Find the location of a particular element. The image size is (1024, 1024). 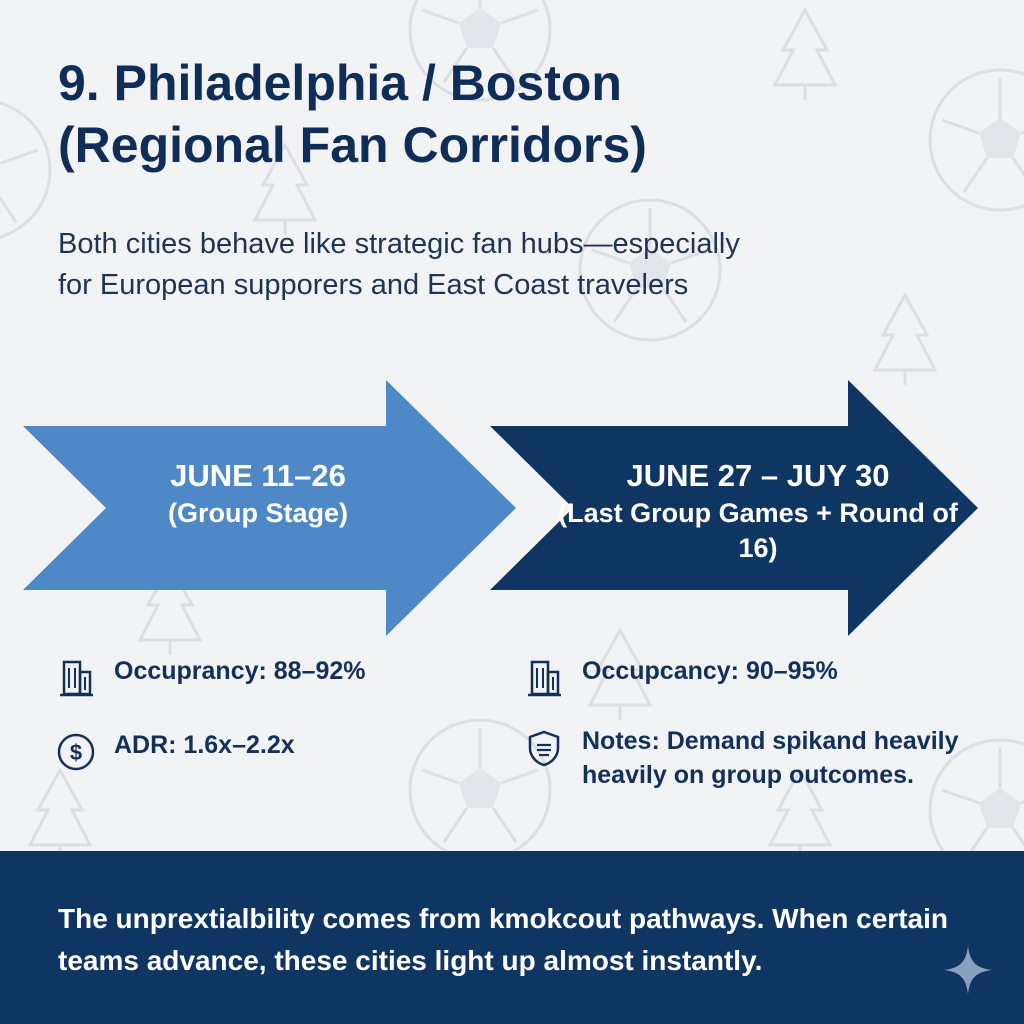

stat-occupancy-phase-1: Occuprancy: 88–92% is located at coordinates (262, 678).